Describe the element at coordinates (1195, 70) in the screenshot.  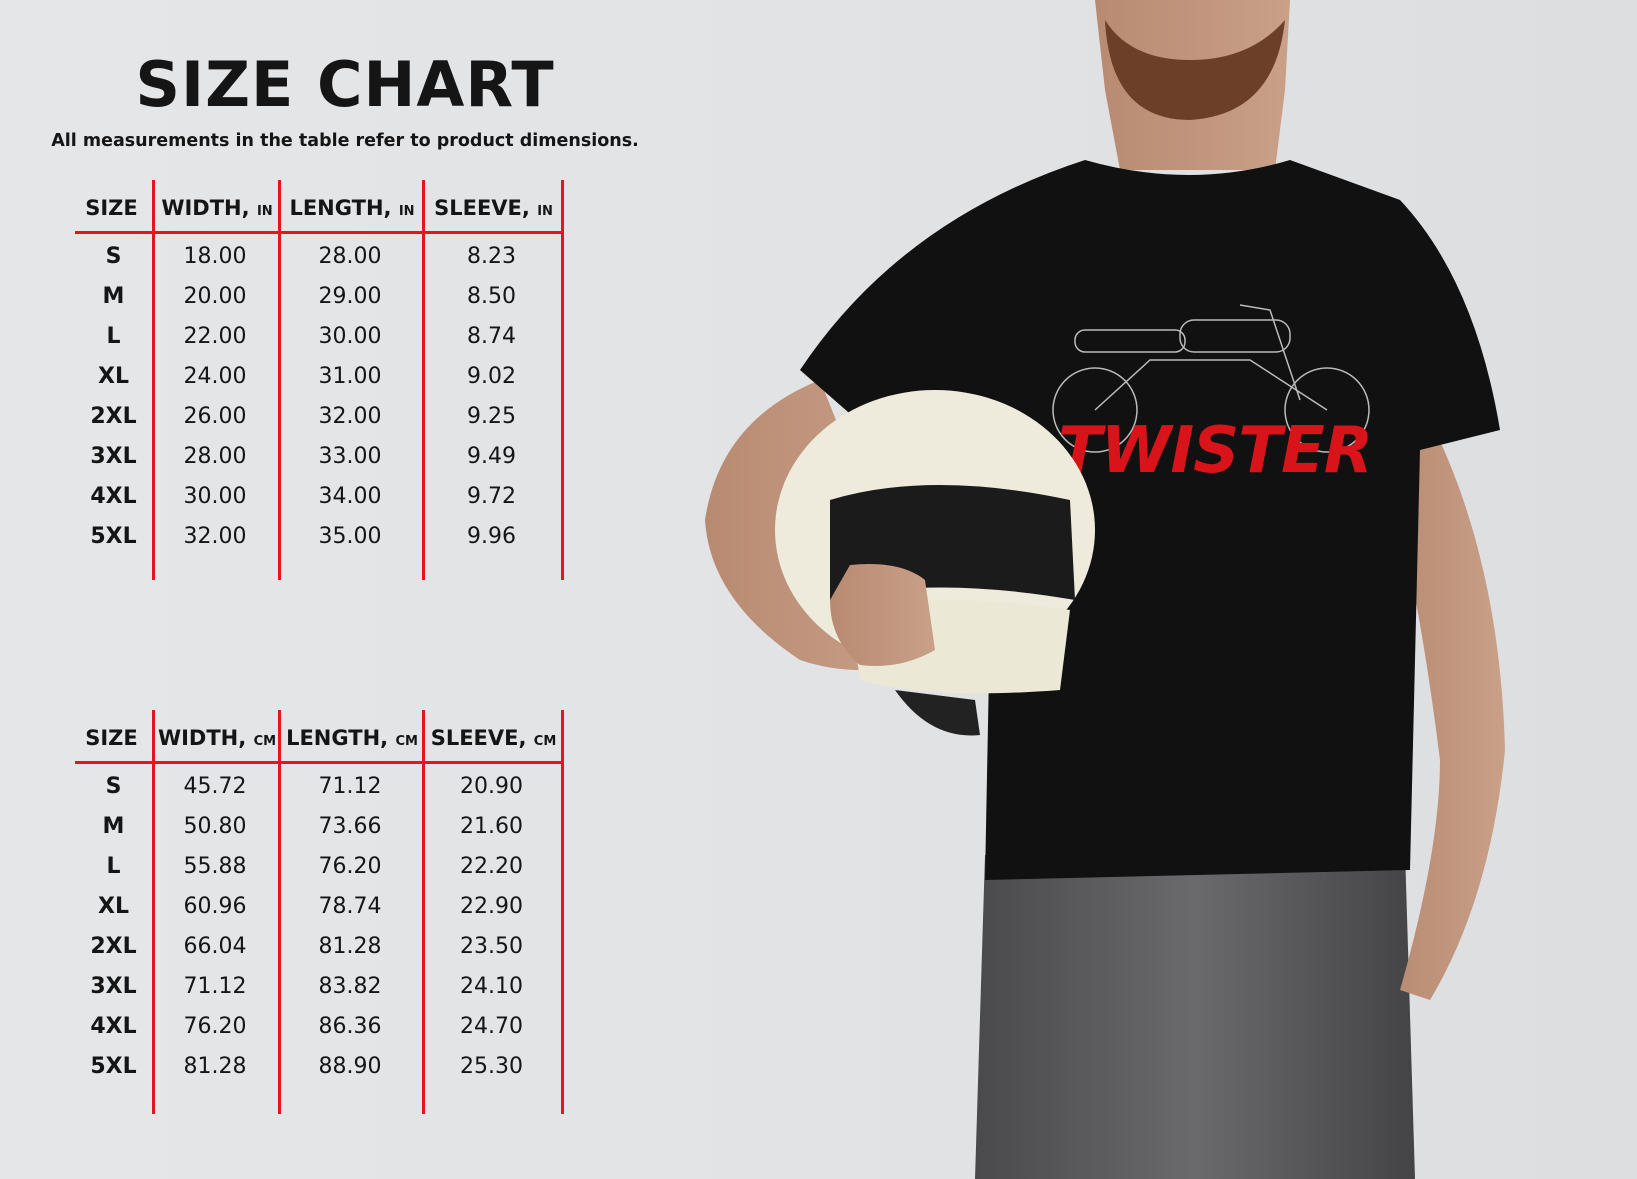
I see `beard` at that location.